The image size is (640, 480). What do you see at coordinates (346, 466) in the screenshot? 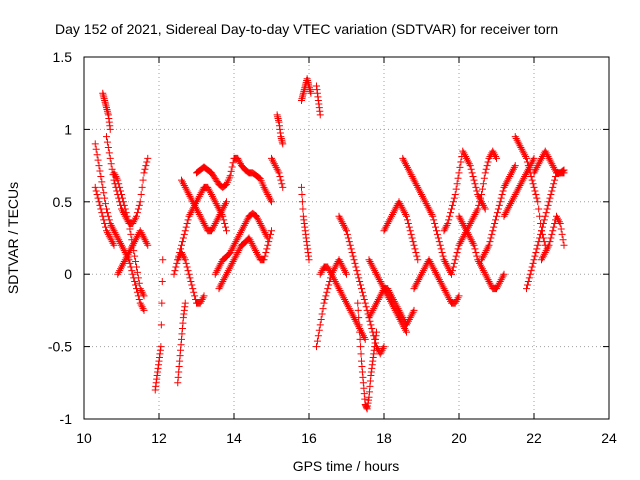
I see `x-axis-label: GPS time / hours` at bounding box center [346, 466].